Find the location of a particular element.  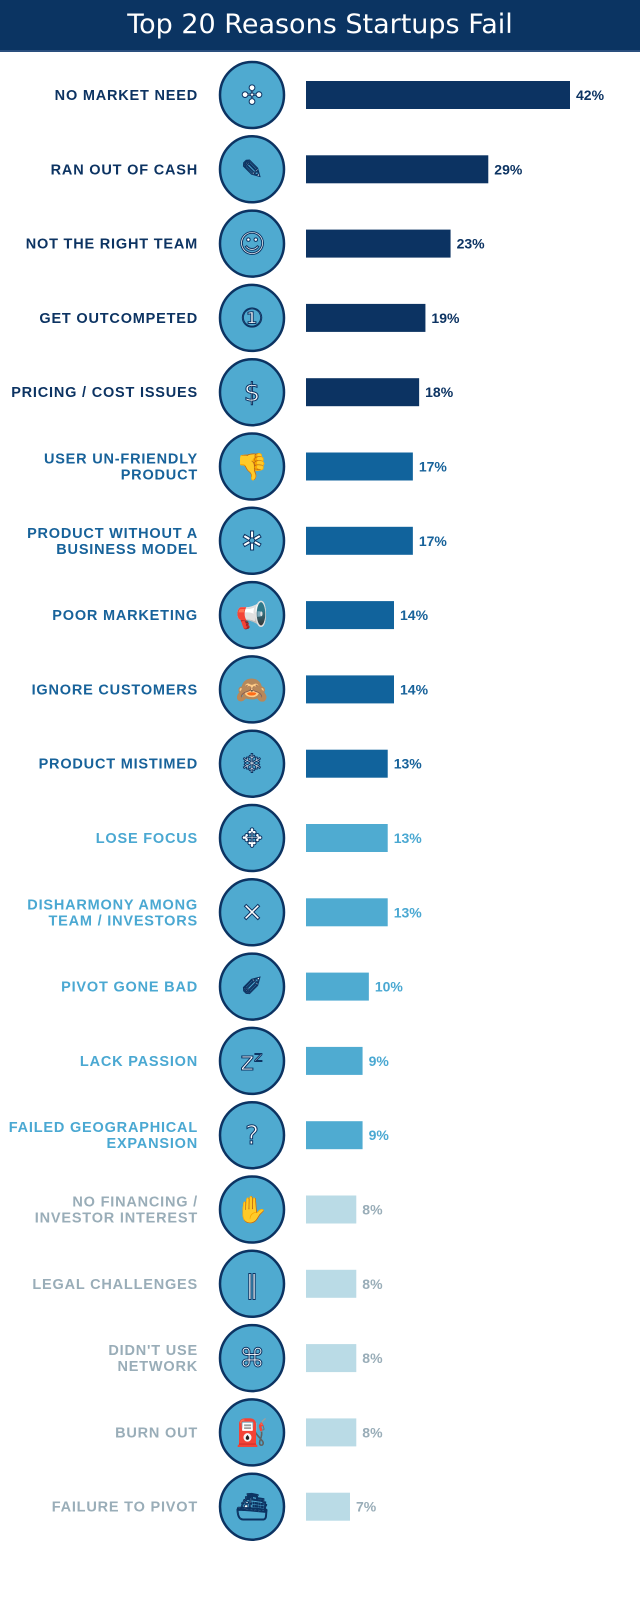

category-label: FAILURE TO PIVOT is located at coordinates (125, 1508).